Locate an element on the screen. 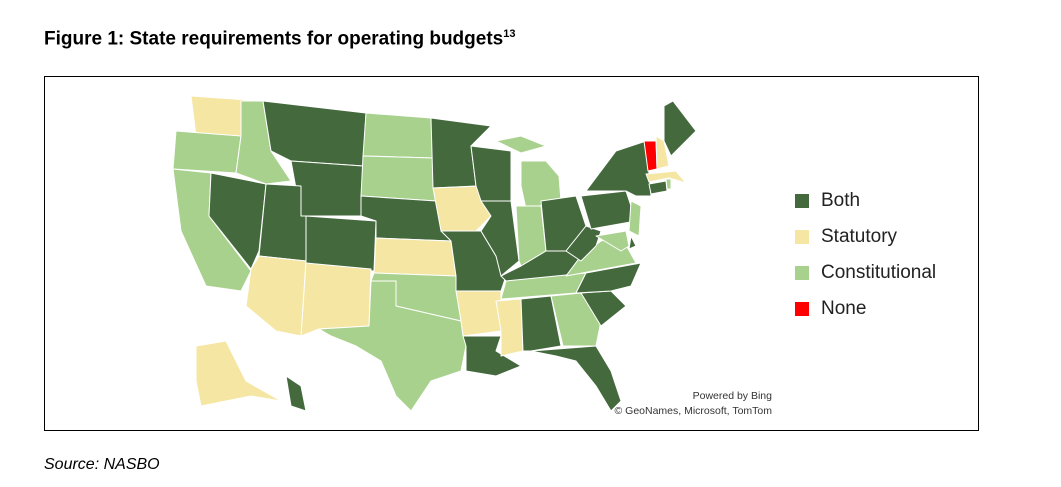 This screenshot has height=487, width=1061. state-me is located at coordinates (680, 128).